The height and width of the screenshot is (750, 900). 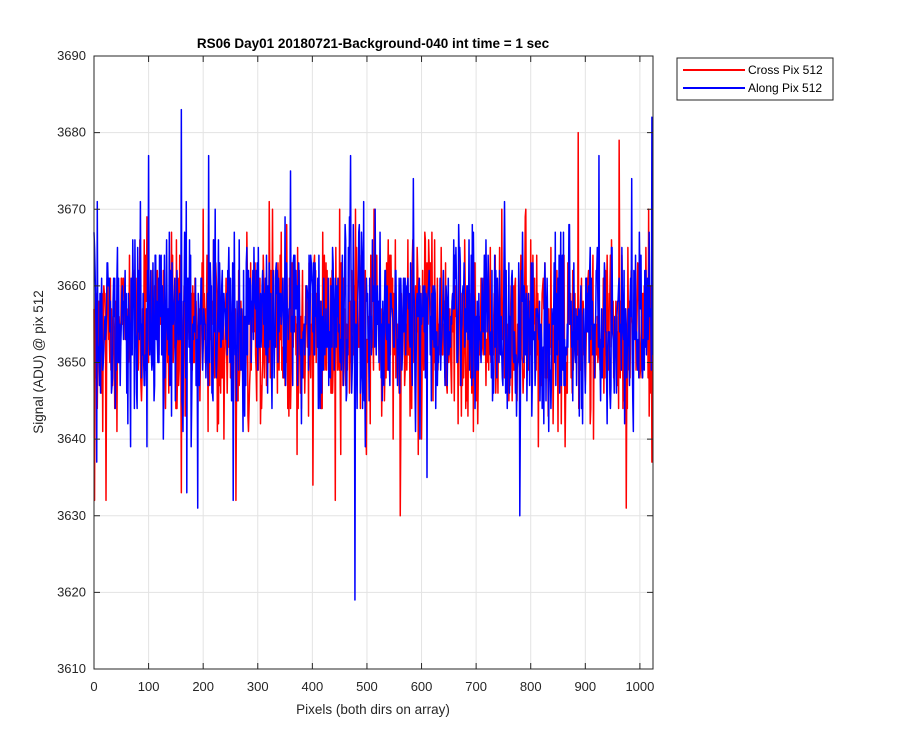 I want to click on x-tick-label: 100, so click(x=149, y=686).